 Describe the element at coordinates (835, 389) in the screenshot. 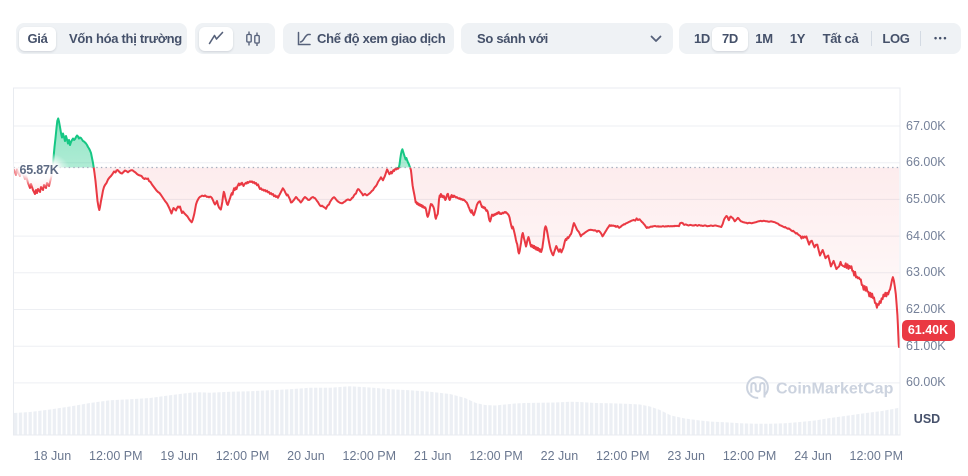

I see `svg-text: CoinMarketCap` at that location.